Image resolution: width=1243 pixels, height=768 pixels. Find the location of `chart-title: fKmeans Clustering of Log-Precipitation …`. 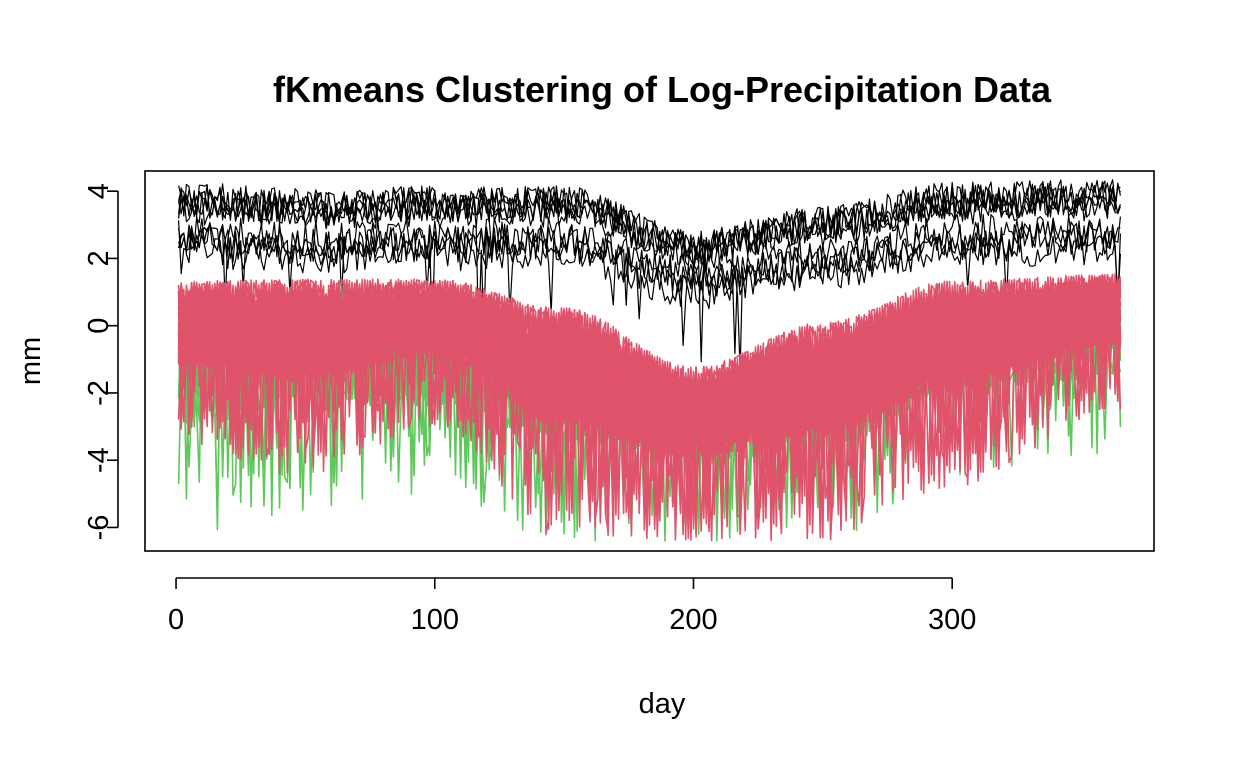

chart-title: fKmeans Clustering of Log-Precipitation … is located at coordinates (662, 89).